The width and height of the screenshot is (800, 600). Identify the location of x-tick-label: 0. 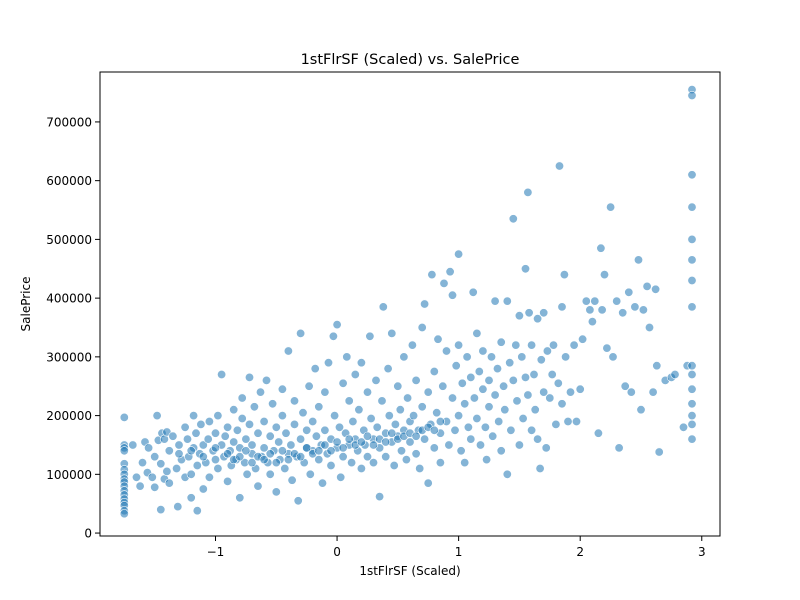
(337, 552).